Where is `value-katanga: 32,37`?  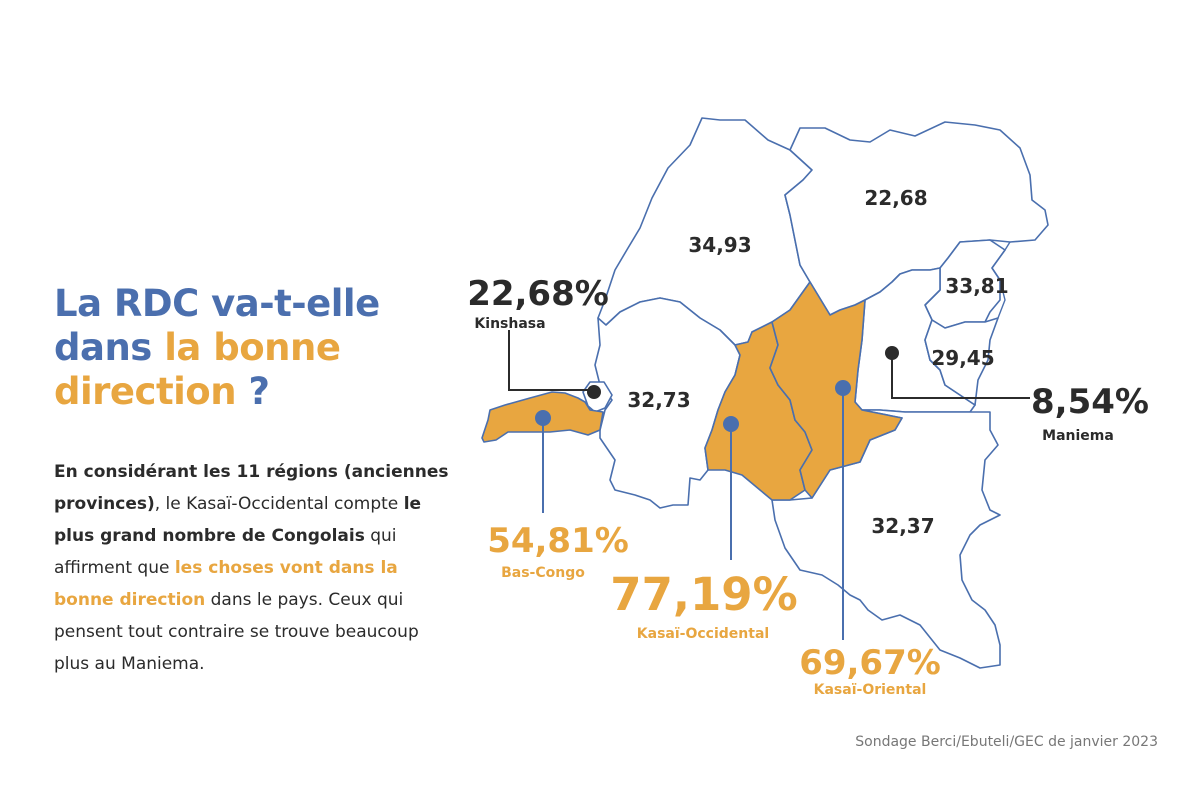 value-katanga: 32,37 is located at coordinates (902, 526).